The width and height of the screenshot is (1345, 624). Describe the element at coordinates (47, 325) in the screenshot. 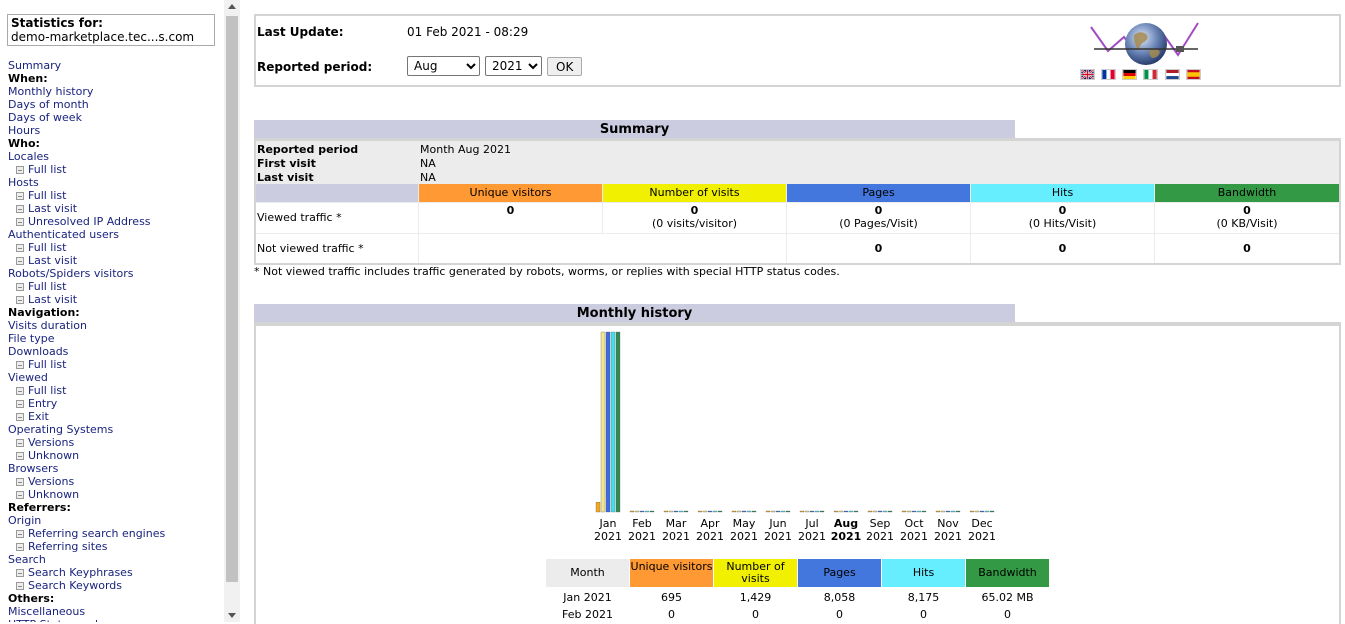

I see `menu-link-visits-duration: Visits duration` at that location.